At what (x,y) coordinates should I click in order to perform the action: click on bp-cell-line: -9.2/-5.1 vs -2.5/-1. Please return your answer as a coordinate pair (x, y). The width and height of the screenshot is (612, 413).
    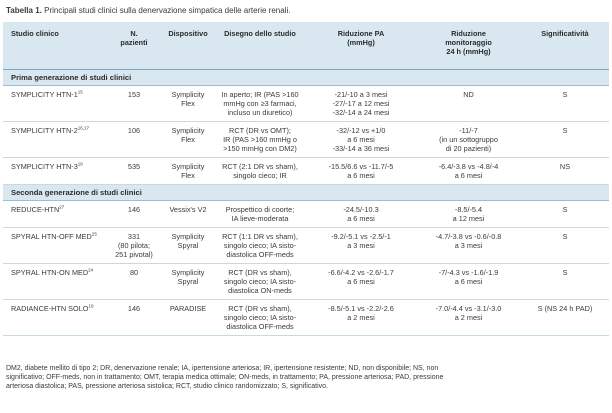
    Looking at the image, I should click on (361, 236).